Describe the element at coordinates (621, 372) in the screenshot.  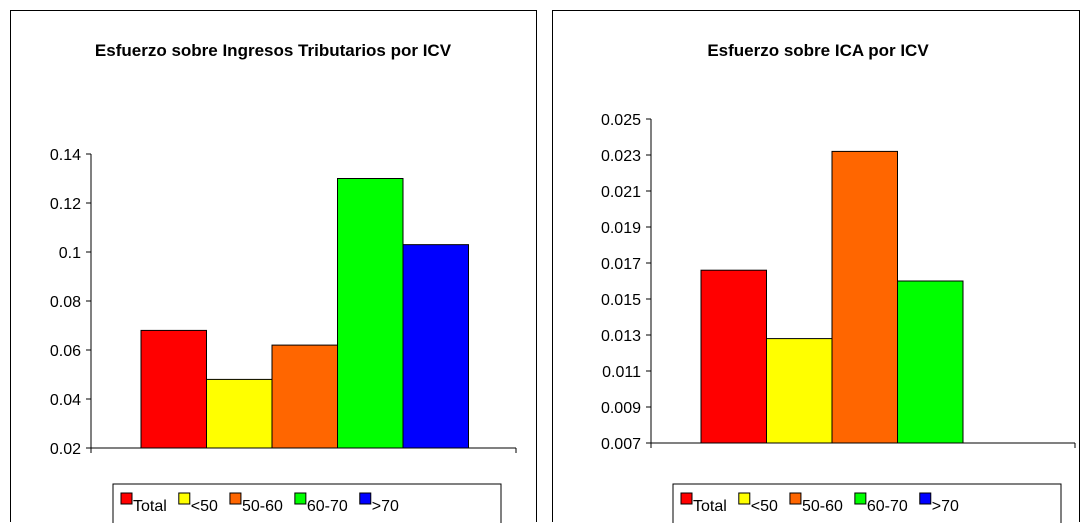
I see `y-tick-label: 0.011` at that location.